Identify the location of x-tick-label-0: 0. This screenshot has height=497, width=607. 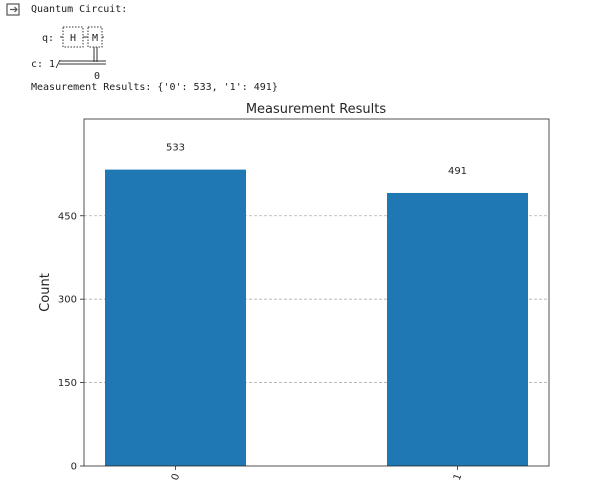
(176, 477).